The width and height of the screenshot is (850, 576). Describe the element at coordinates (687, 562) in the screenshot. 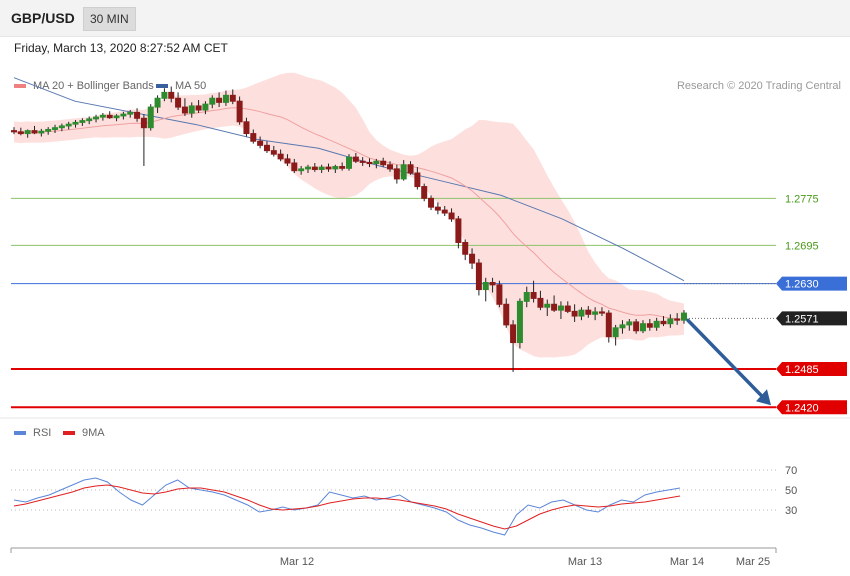

I see `x-tick-label: Mar 14` at that location.